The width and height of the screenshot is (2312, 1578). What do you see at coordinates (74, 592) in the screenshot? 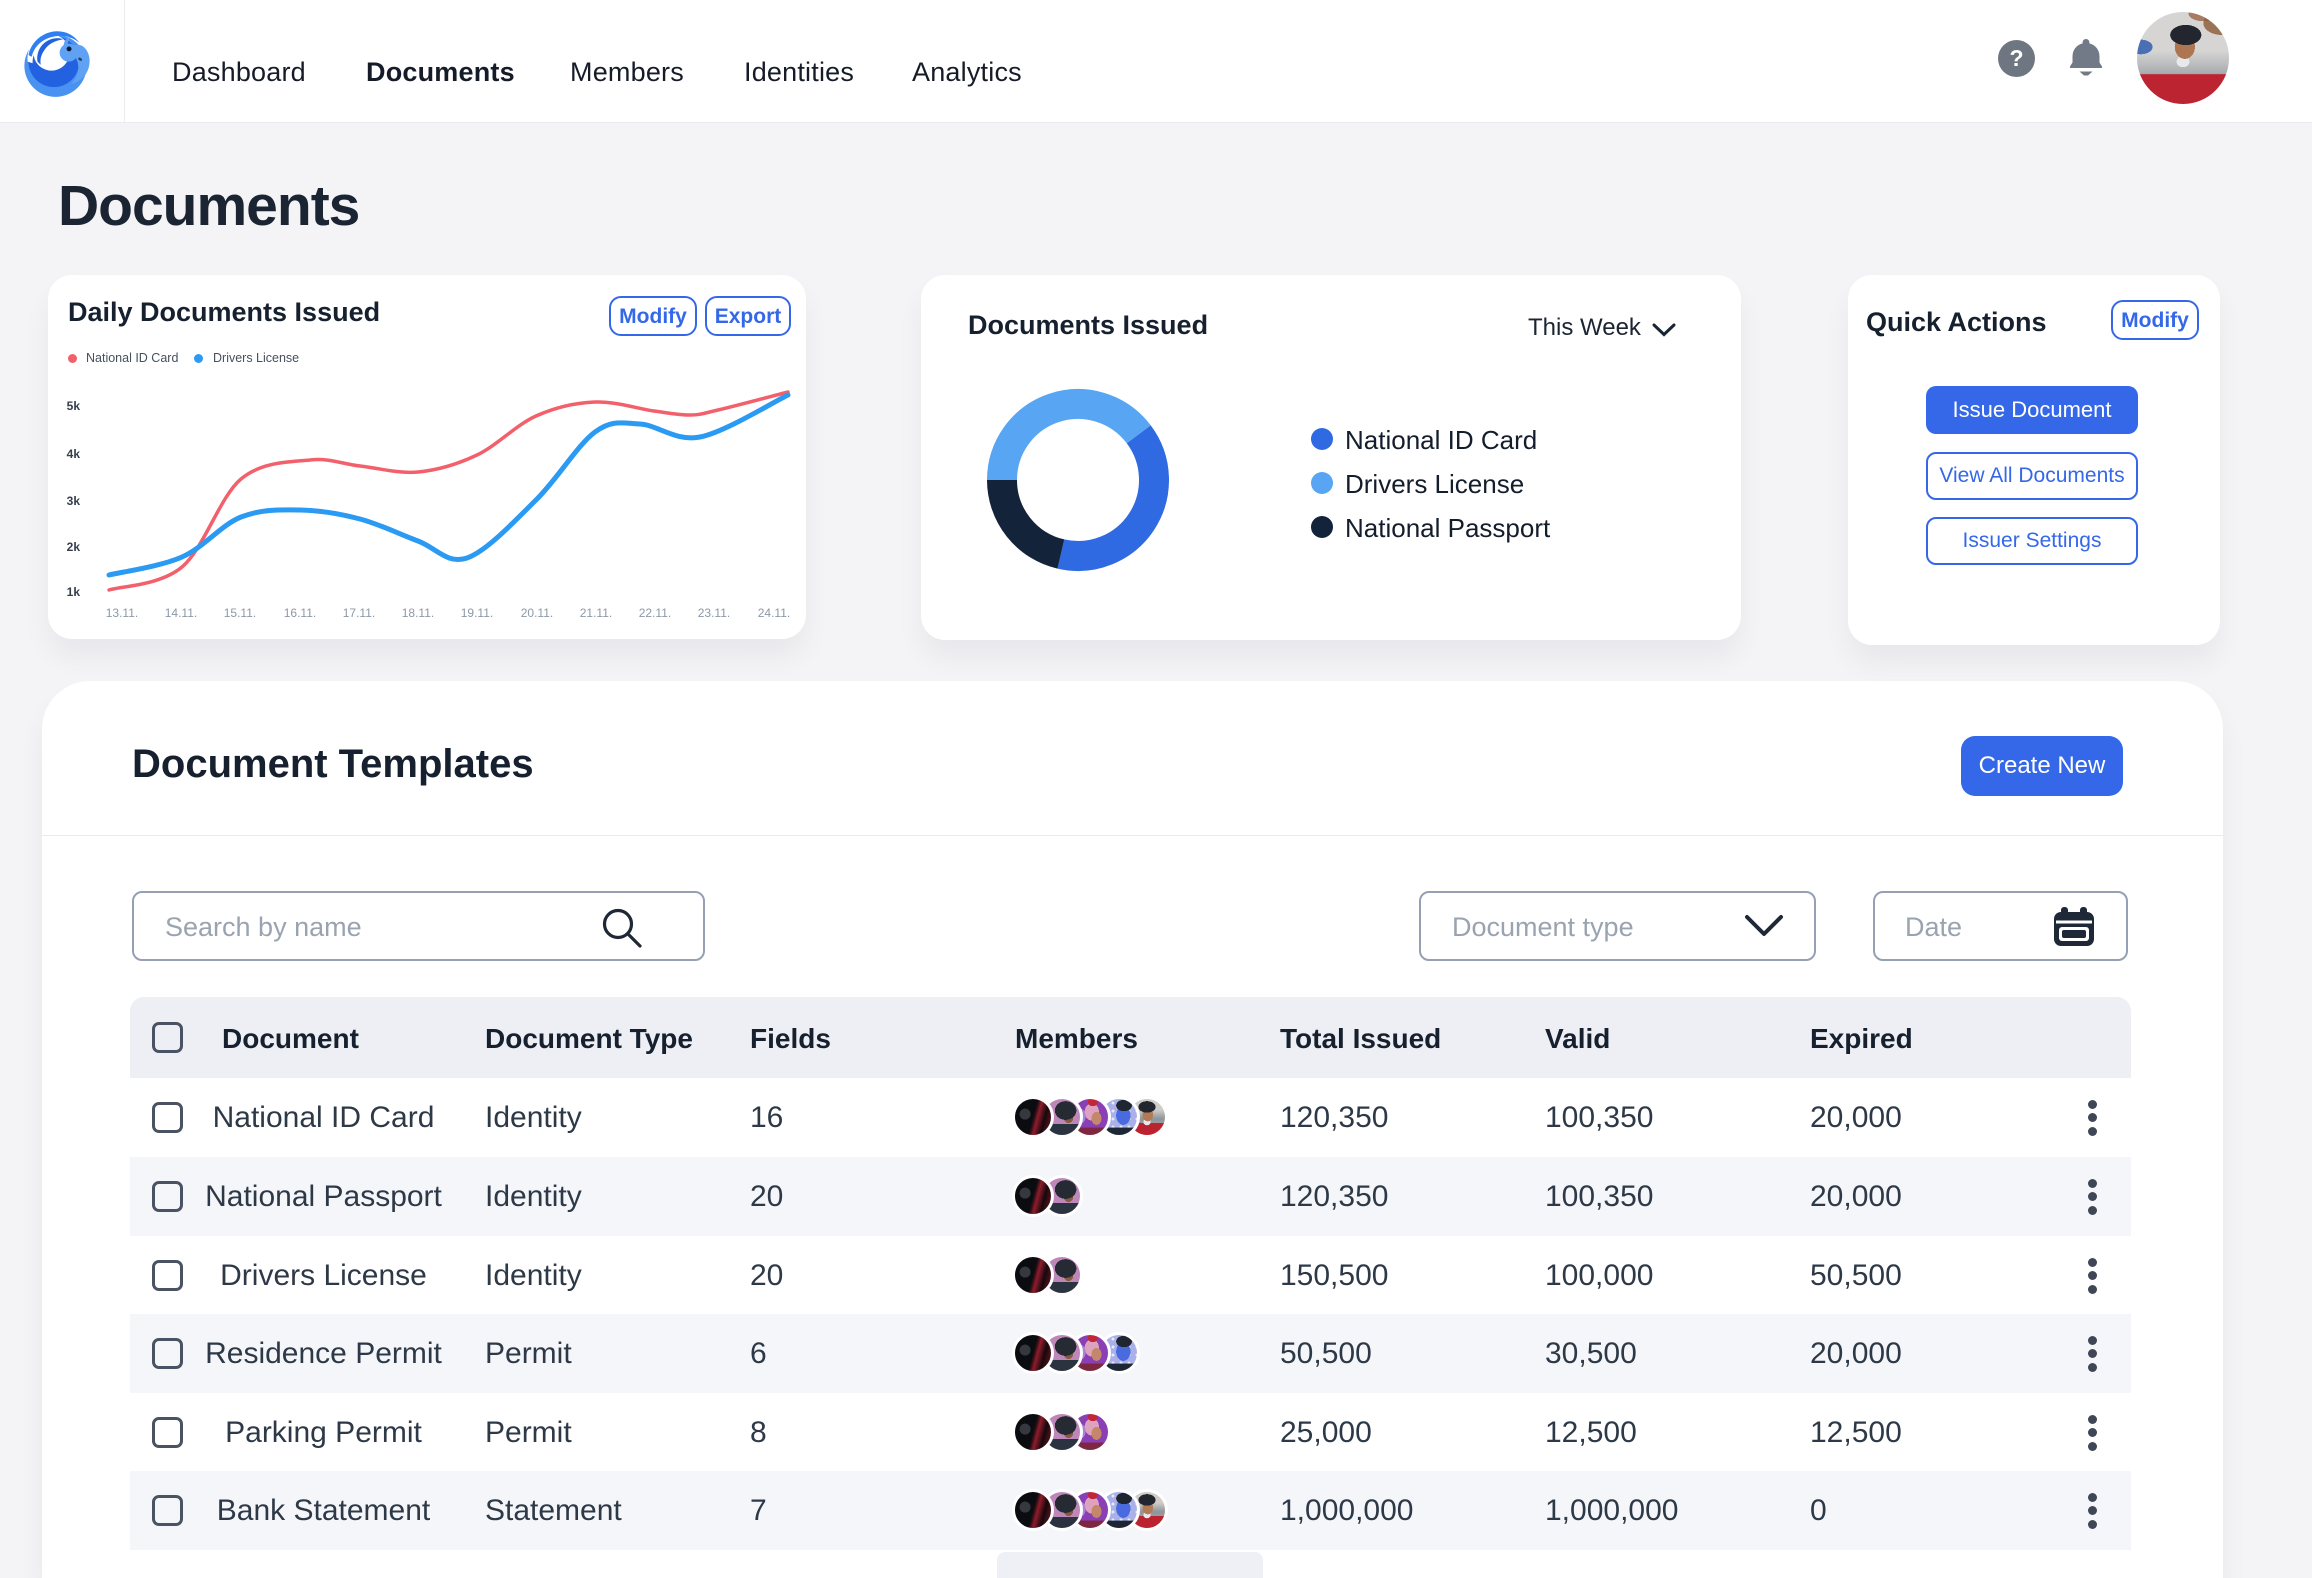
I see `svg-text: 1k` at bounding box center [74, 592].